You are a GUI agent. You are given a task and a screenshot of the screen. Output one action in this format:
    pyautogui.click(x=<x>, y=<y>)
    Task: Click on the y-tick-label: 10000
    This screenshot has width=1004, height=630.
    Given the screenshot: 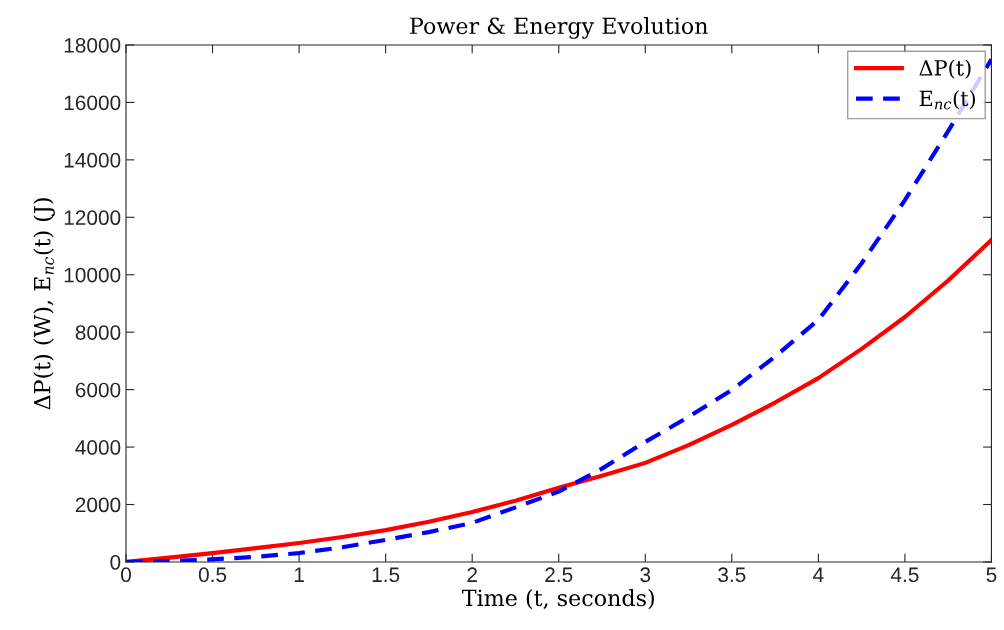 What is the action you would take?
    pyautogui.click(x=92, y=275)
    